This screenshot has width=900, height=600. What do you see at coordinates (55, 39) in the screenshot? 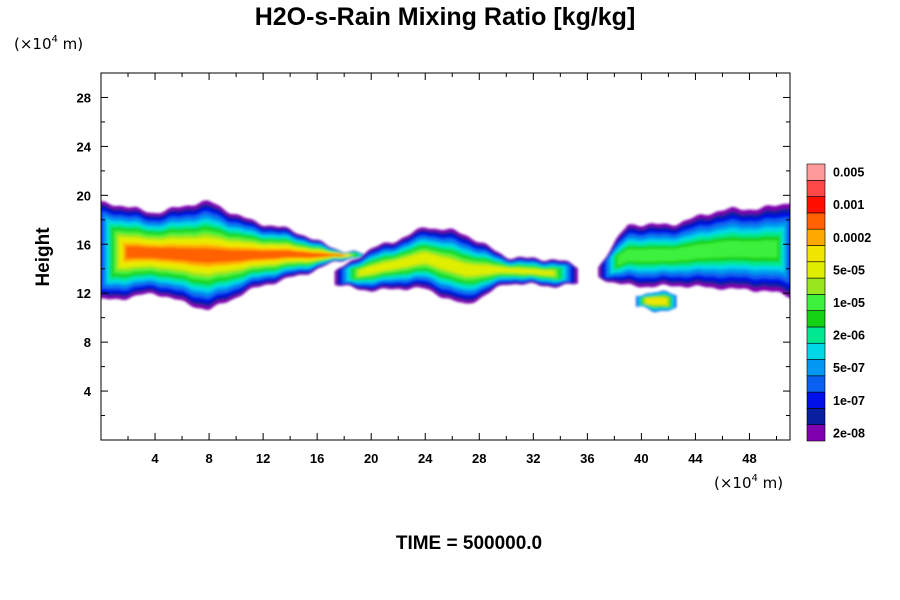
I see `y-unit-exponent: 4` at bounding box center [55, 39].